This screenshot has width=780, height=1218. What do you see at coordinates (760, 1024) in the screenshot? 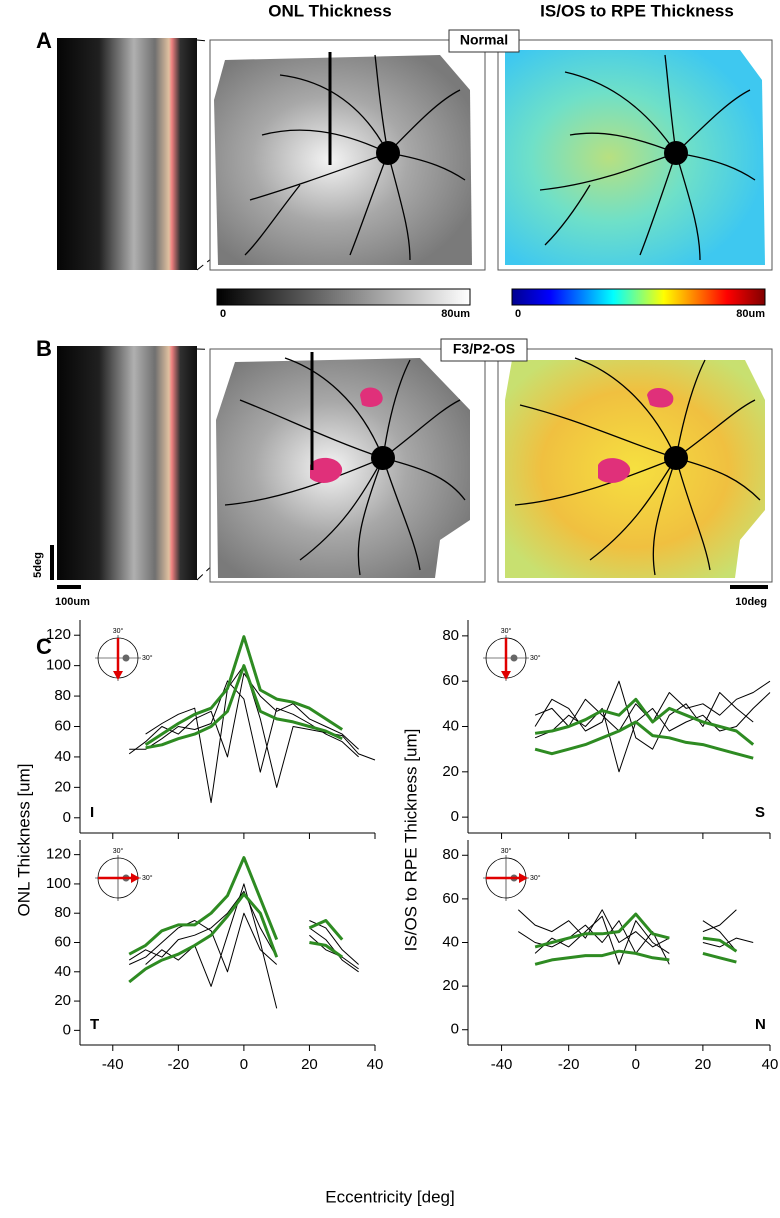
I see `annotation: N` at bounding box center [760, 1024].